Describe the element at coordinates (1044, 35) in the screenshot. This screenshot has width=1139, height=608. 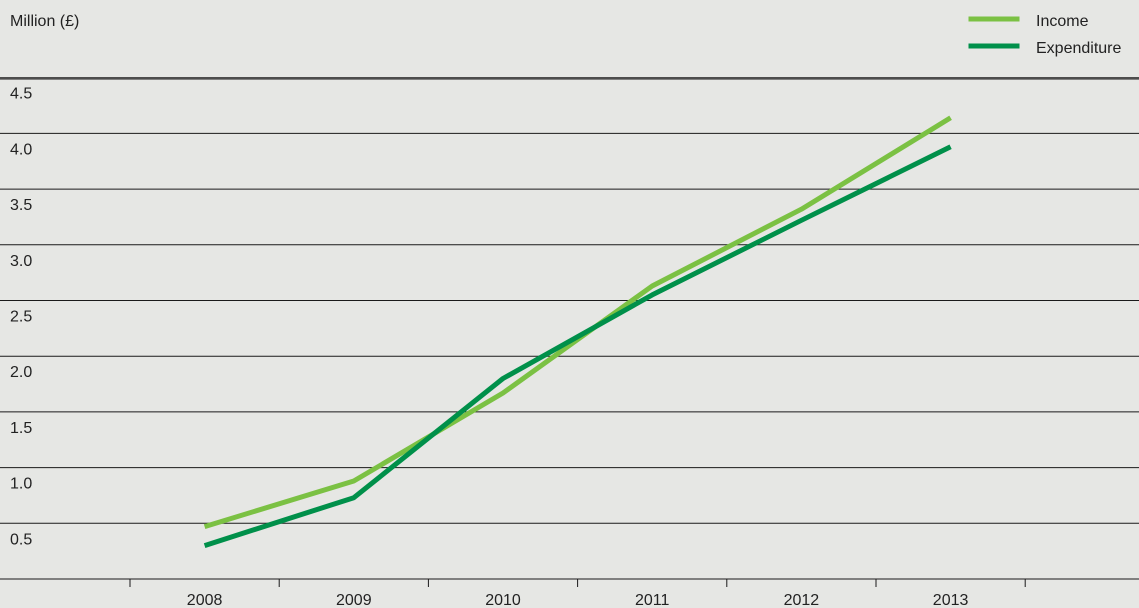
I see `legend: Income Expenditure` at that location.